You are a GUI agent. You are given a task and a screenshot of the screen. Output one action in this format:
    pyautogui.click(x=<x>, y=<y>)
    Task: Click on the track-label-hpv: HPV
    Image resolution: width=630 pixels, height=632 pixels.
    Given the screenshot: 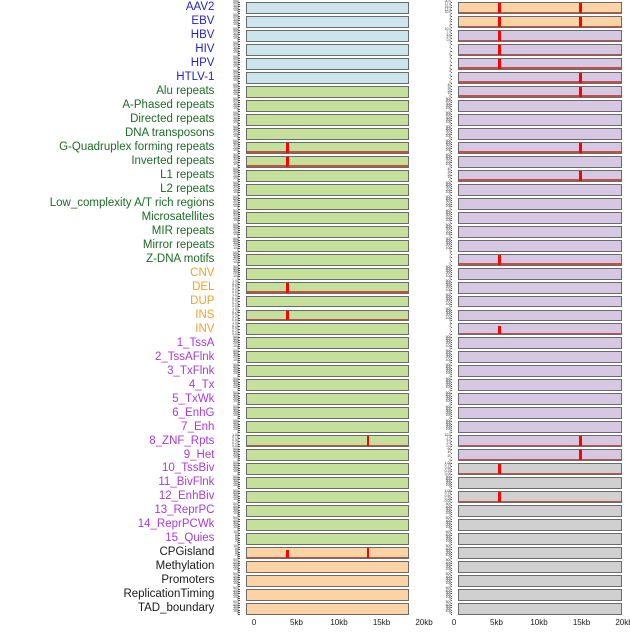 What is the action you would take?
    pyautogui.click(x=202, y=63)
    